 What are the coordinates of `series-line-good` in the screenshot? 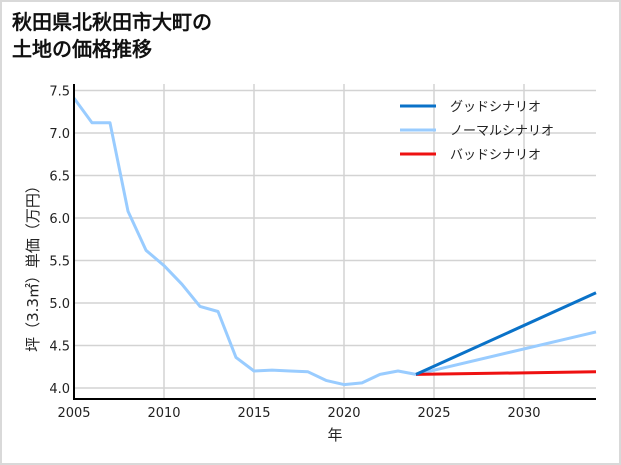 It's located at (506, 333).